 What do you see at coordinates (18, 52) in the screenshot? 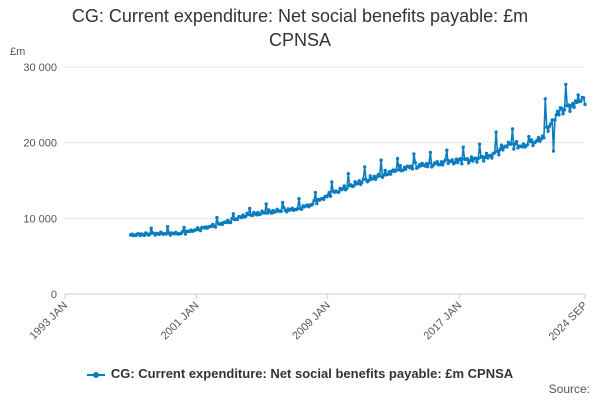
I see `y-axis-unit-label: £m` at bounding box center [18, 52].